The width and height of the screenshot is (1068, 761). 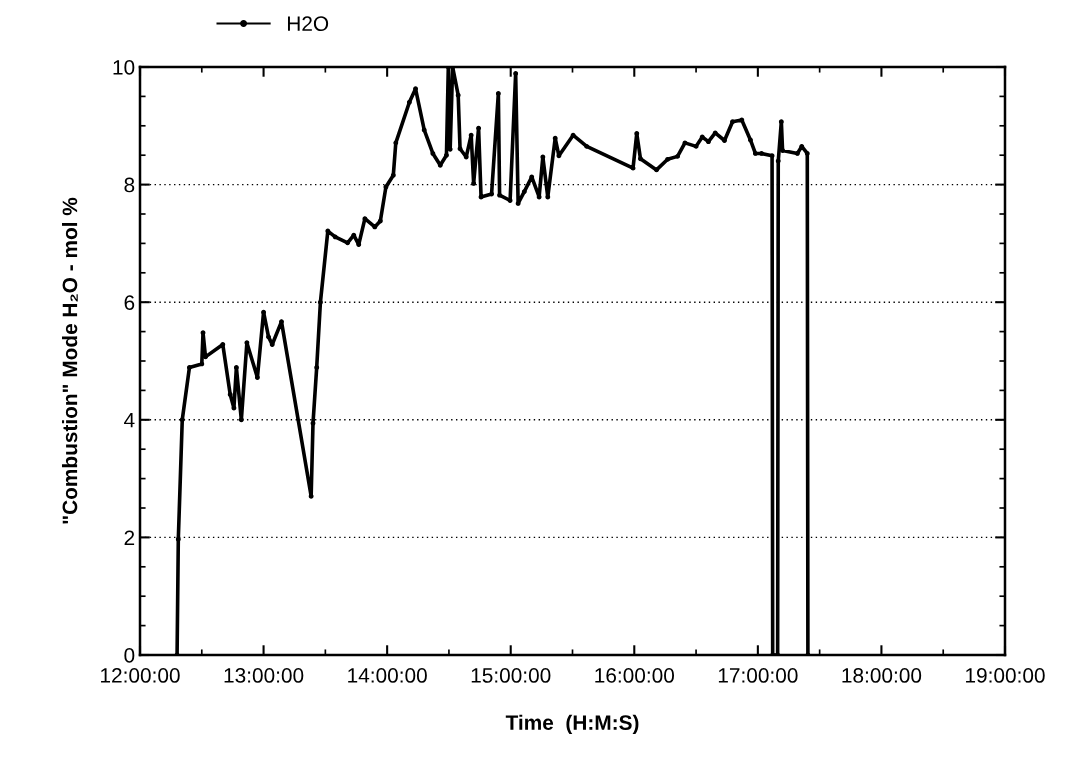 I want to click on x-tick-label: 12:00:00, so click(x=140, y=675).